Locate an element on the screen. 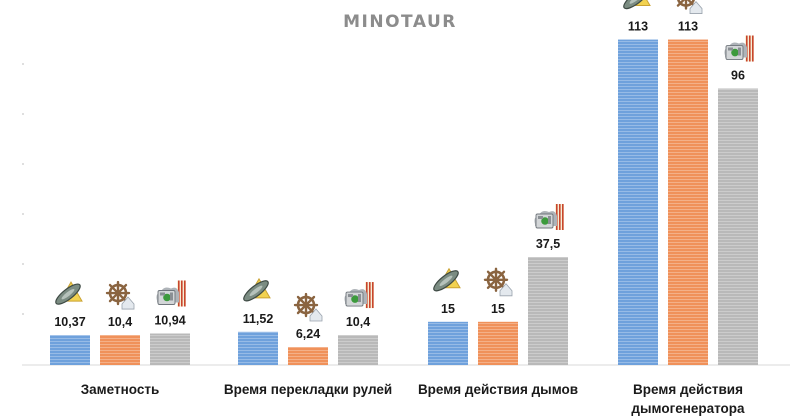  value-label-s1-c3: 113 is located at coordinates (688, 27).